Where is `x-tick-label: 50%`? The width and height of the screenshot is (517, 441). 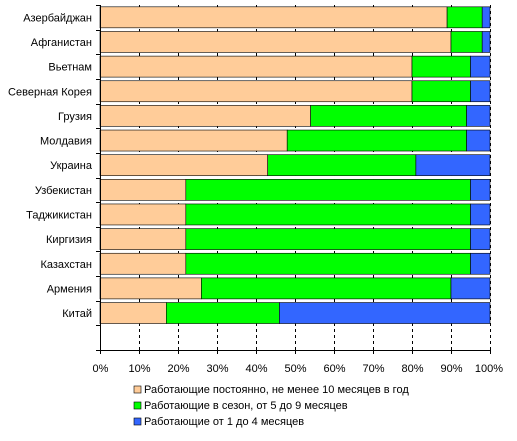
x-tick-label: 50% is located at coordinates (295, 369).